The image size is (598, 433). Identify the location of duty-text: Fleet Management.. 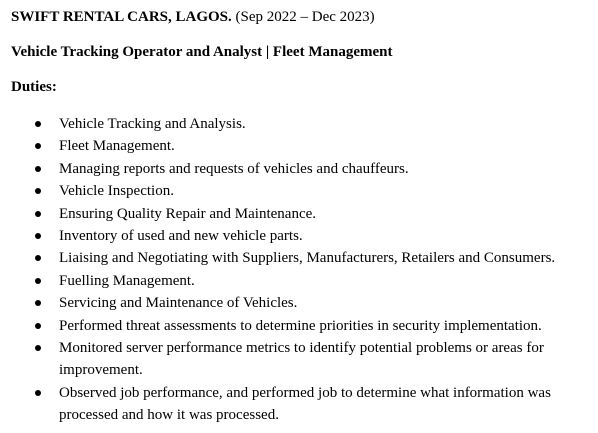
(117, 146).